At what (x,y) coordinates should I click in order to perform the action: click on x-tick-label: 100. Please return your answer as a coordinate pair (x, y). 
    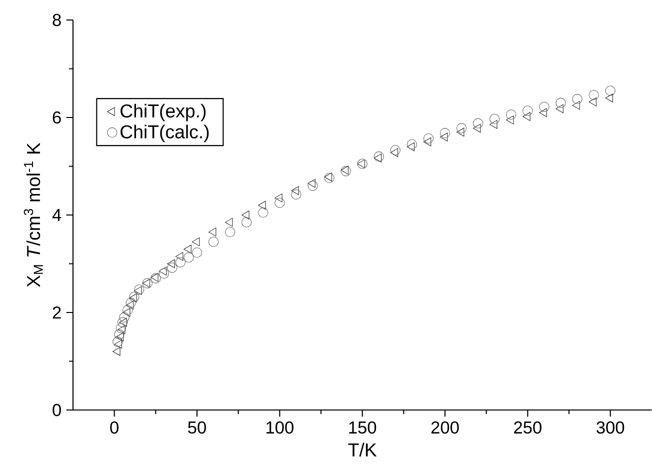
    Looking at the image, I should click on (280, 427).